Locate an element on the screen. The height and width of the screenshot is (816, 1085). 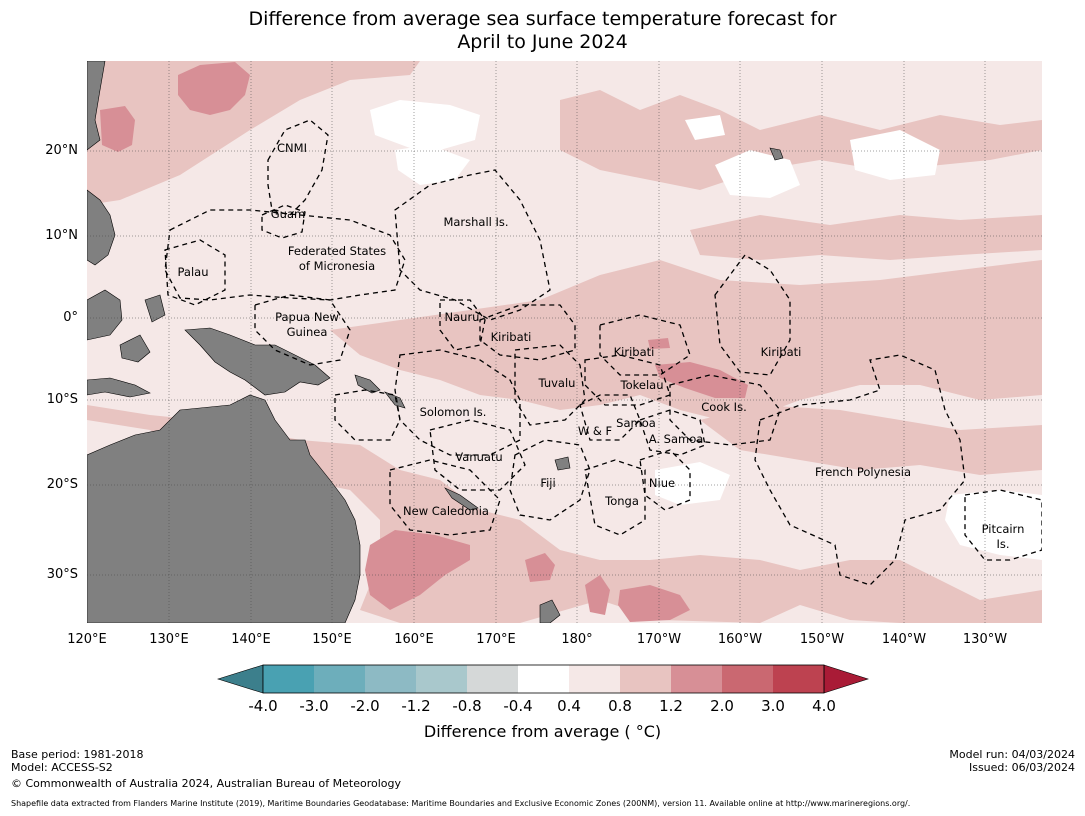
colorbar-extend-min is located at coordinates (240, 679).